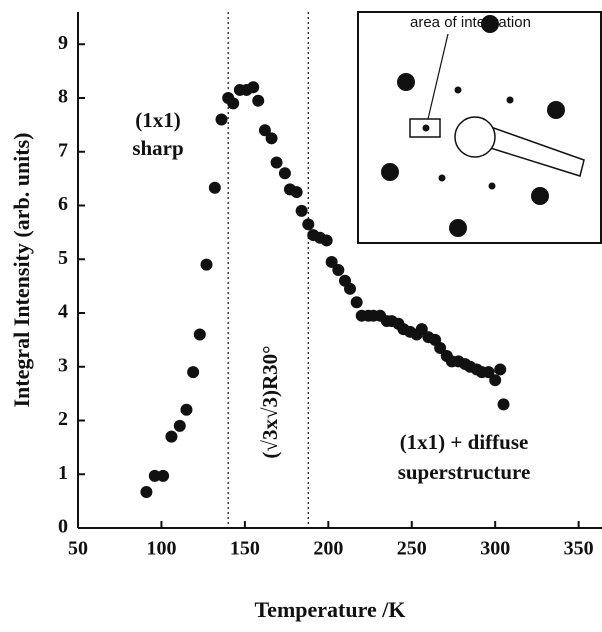 This screenshot has width=602, height=632. I want to click on integration-box, so click(425, 128).